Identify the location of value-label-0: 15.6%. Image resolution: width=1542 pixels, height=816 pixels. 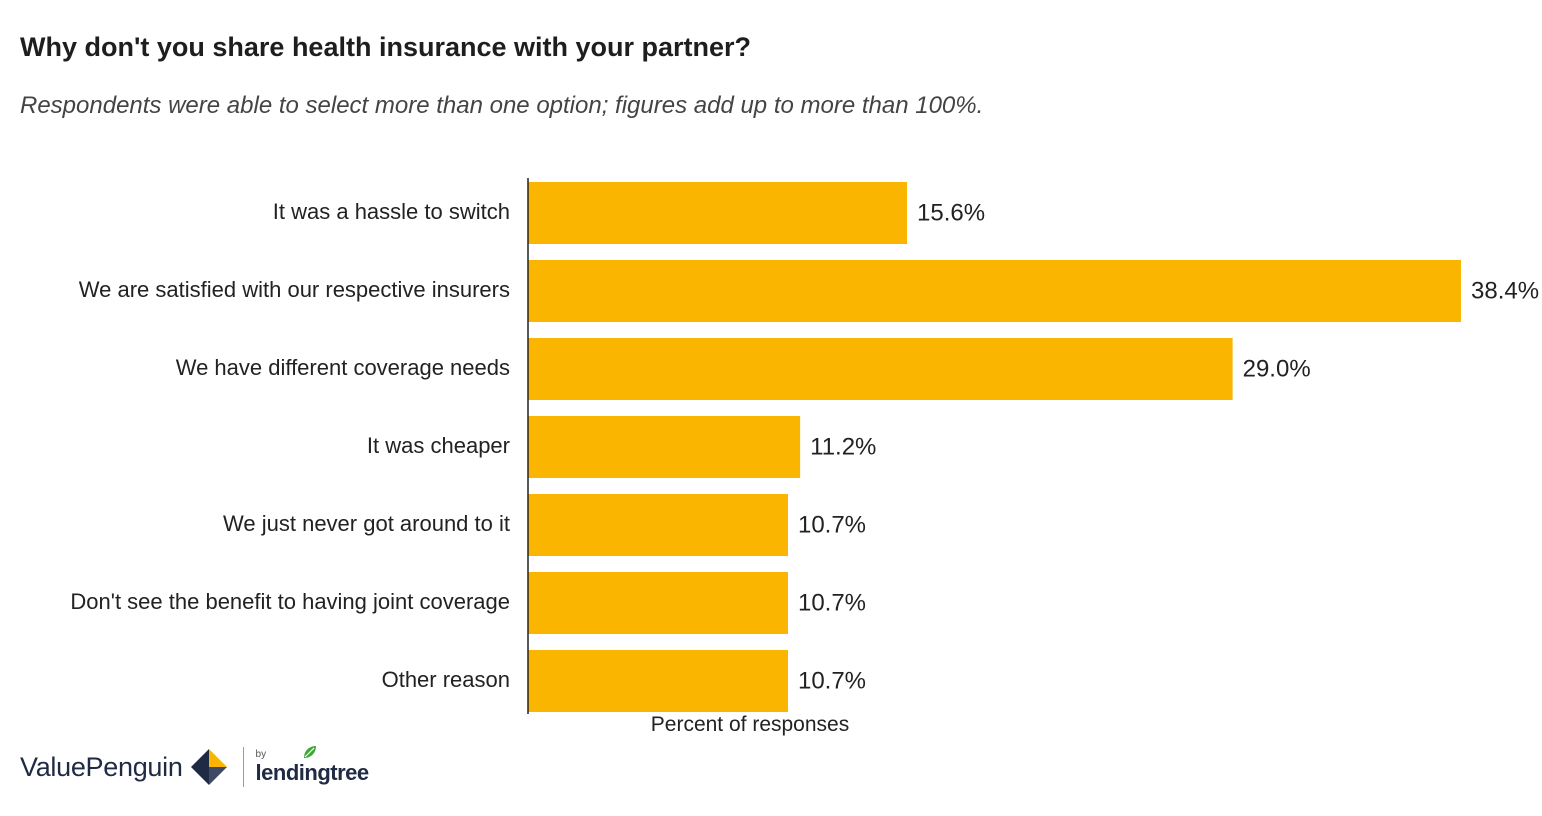
(951, 212).